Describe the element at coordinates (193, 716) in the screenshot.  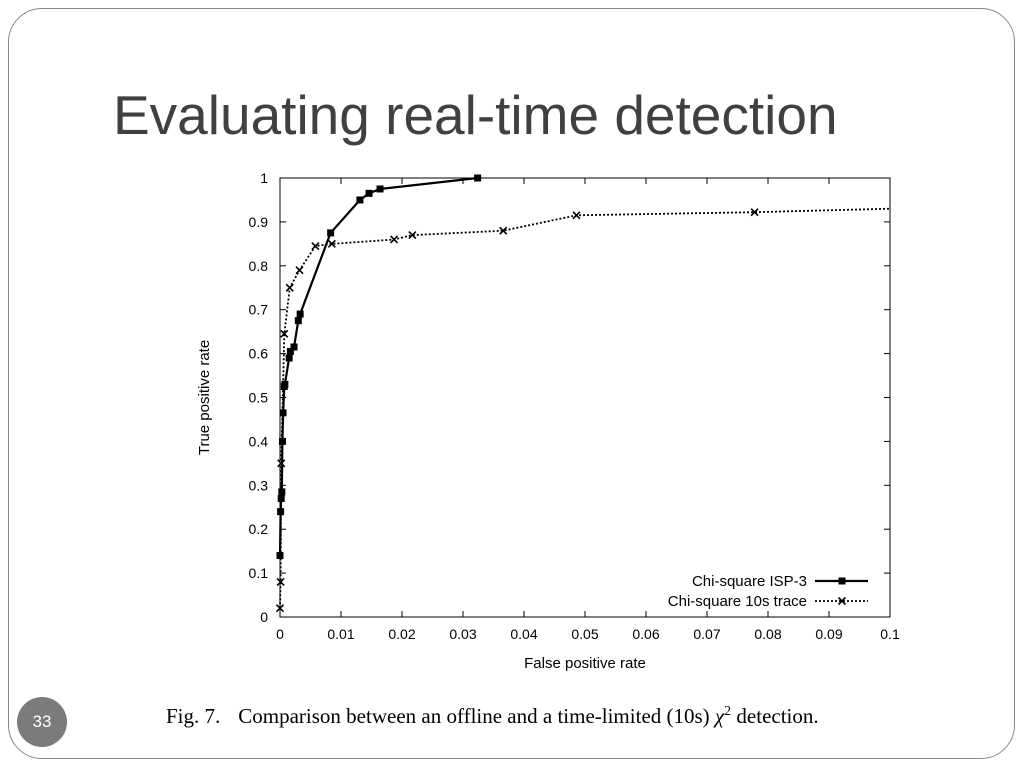
I see `caption-label: Fig. 7.` at that location.